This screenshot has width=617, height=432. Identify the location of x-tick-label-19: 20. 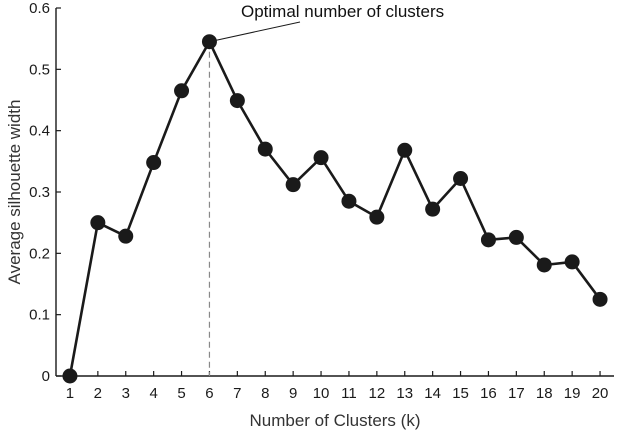
(600, 393).